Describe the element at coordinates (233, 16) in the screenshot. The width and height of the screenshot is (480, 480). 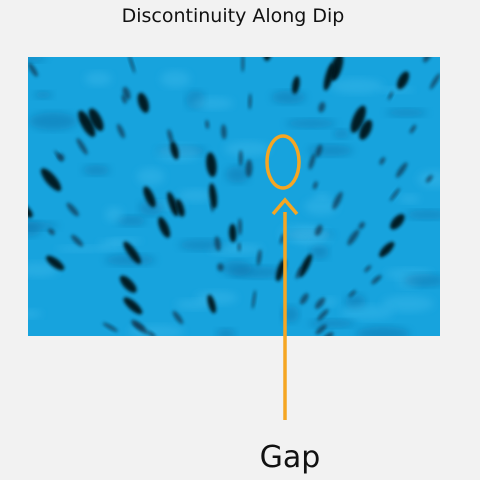
I see `title: Discontinuity Along Dip` at that location.